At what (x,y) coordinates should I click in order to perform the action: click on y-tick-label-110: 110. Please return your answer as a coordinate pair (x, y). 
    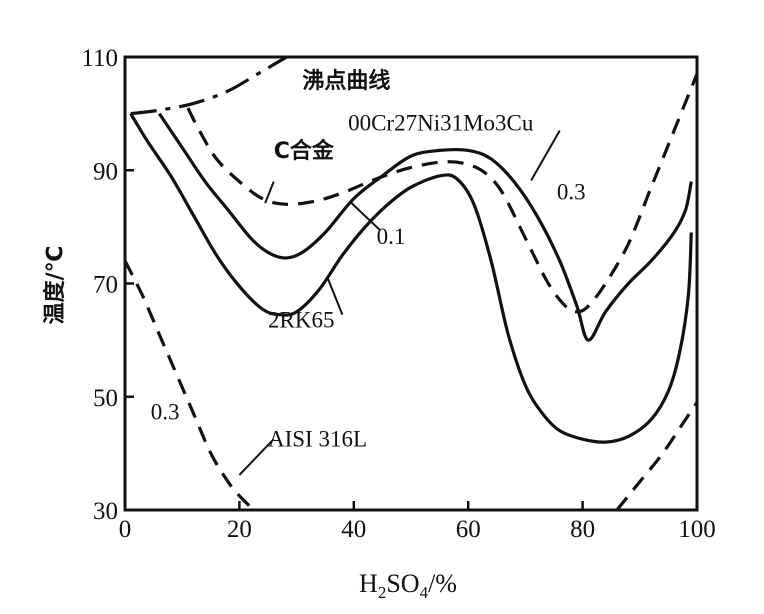
    Looking at the image, I should click on (99, 58).